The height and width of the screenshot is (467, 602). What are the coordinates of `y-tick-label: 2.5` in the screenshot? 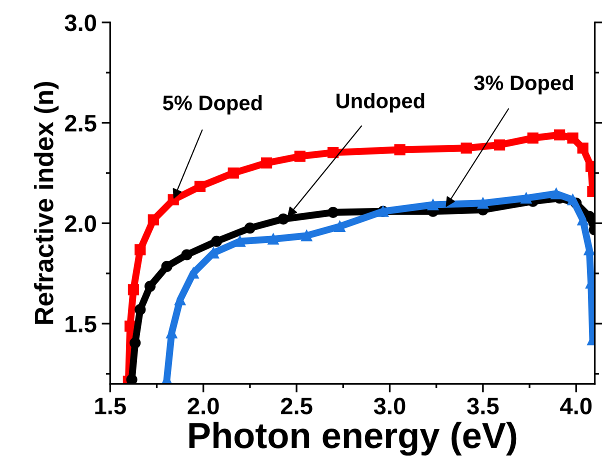 It's located at (80, 123).